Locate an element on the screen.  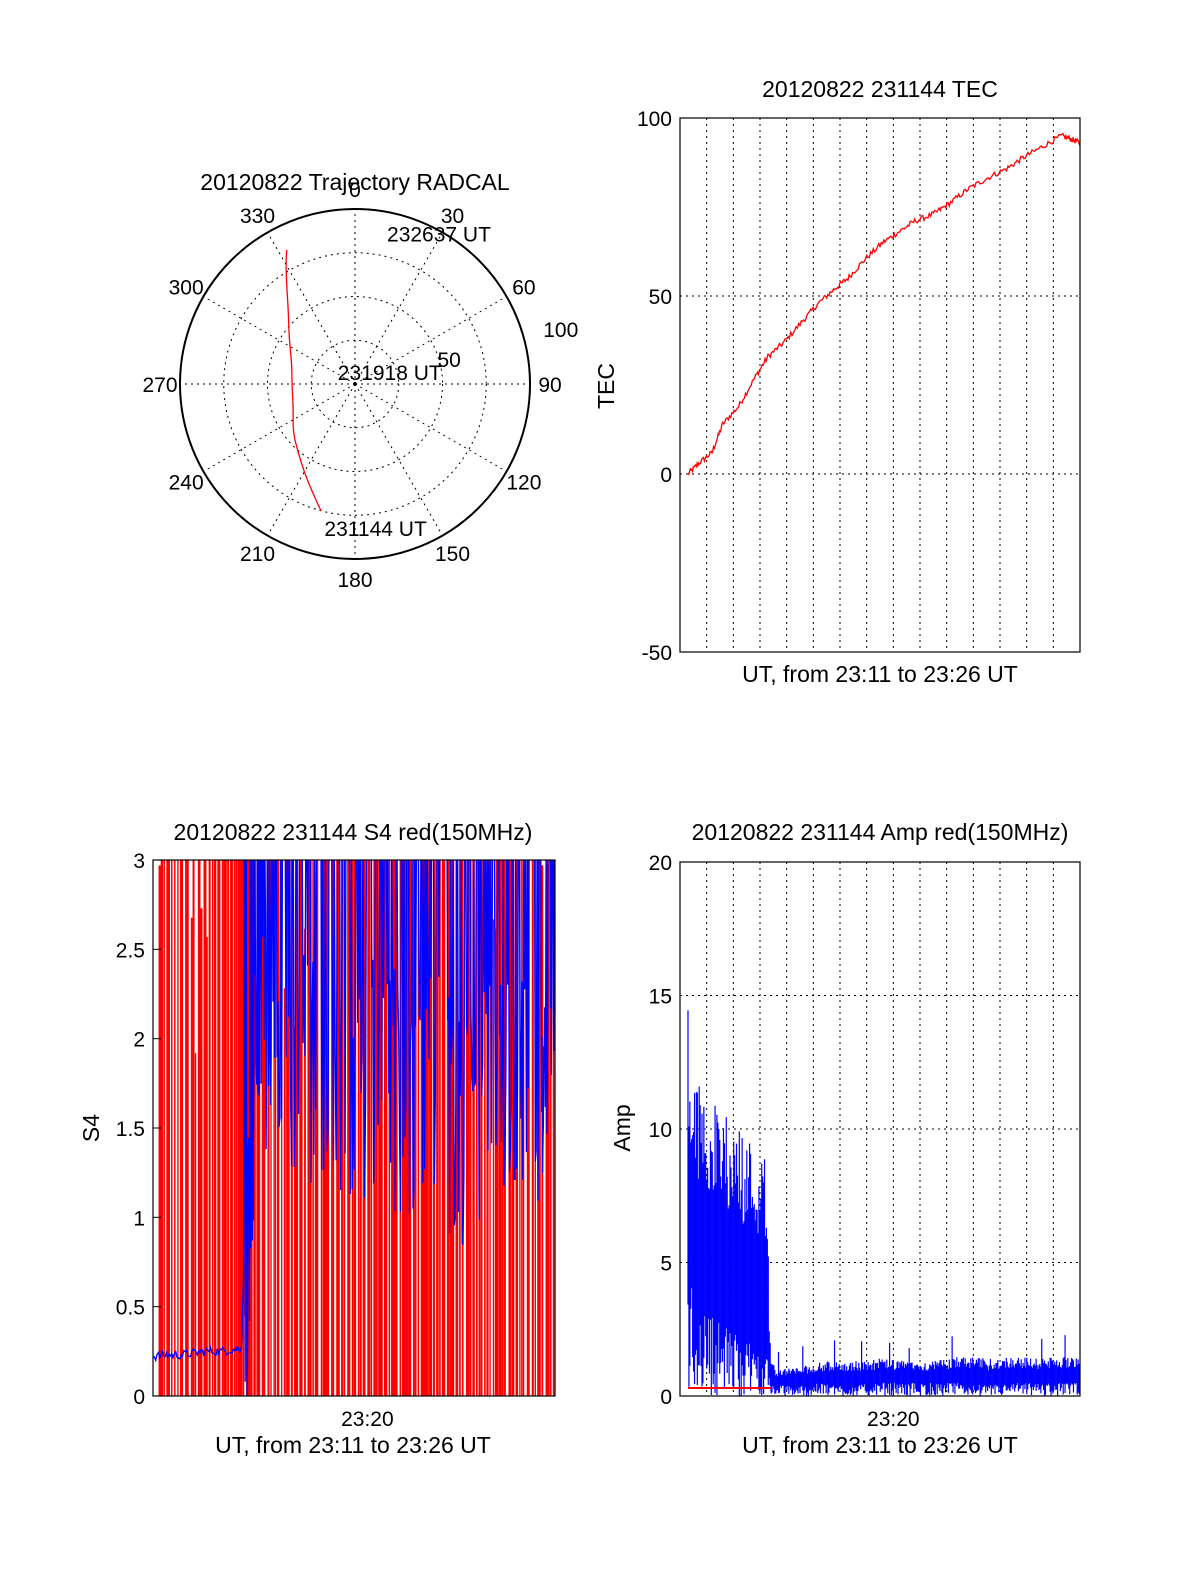
tec-y-tick-label: -50 is located at coordinates (657, 653).